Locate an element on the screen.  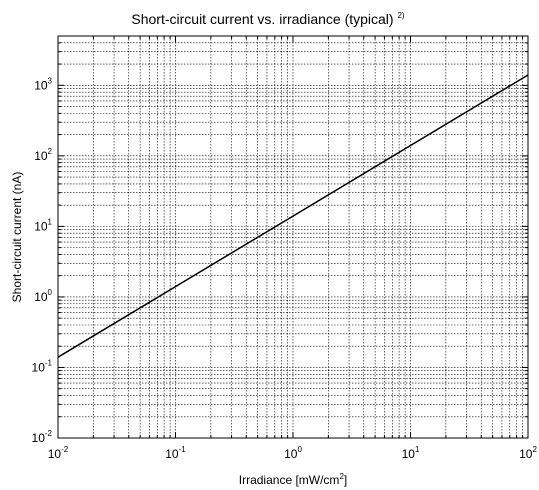
x-tick-label: 10⁰ is located at coordinates (293, 453).